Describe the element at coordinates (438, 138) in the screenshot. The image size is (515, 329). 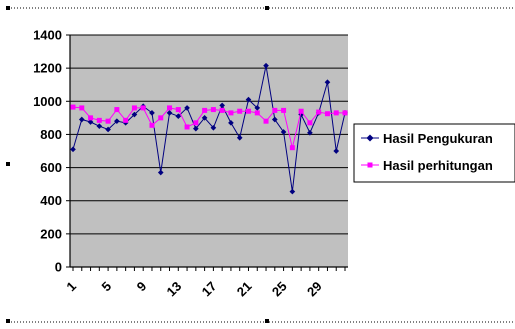
I see `legend-label-hasil-pengukuran: Hasil Pengukuran` at that location.